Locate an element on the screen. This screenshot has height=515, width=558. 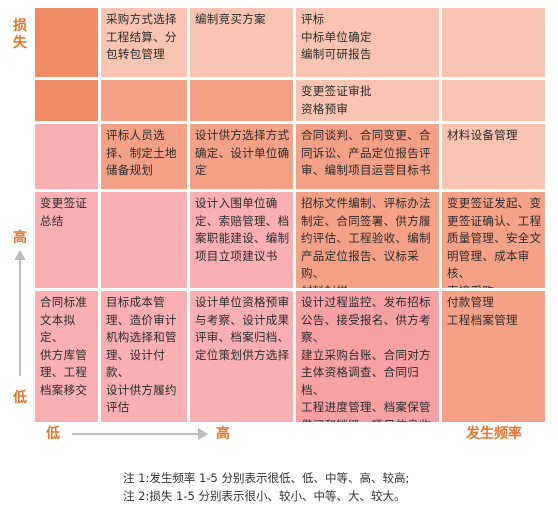
cell-r5-c2: 目标成本管 理、造价审计 机构选择和管 理、设计付款、 设计供方履约 评估 is located at coordinates (144, 356).